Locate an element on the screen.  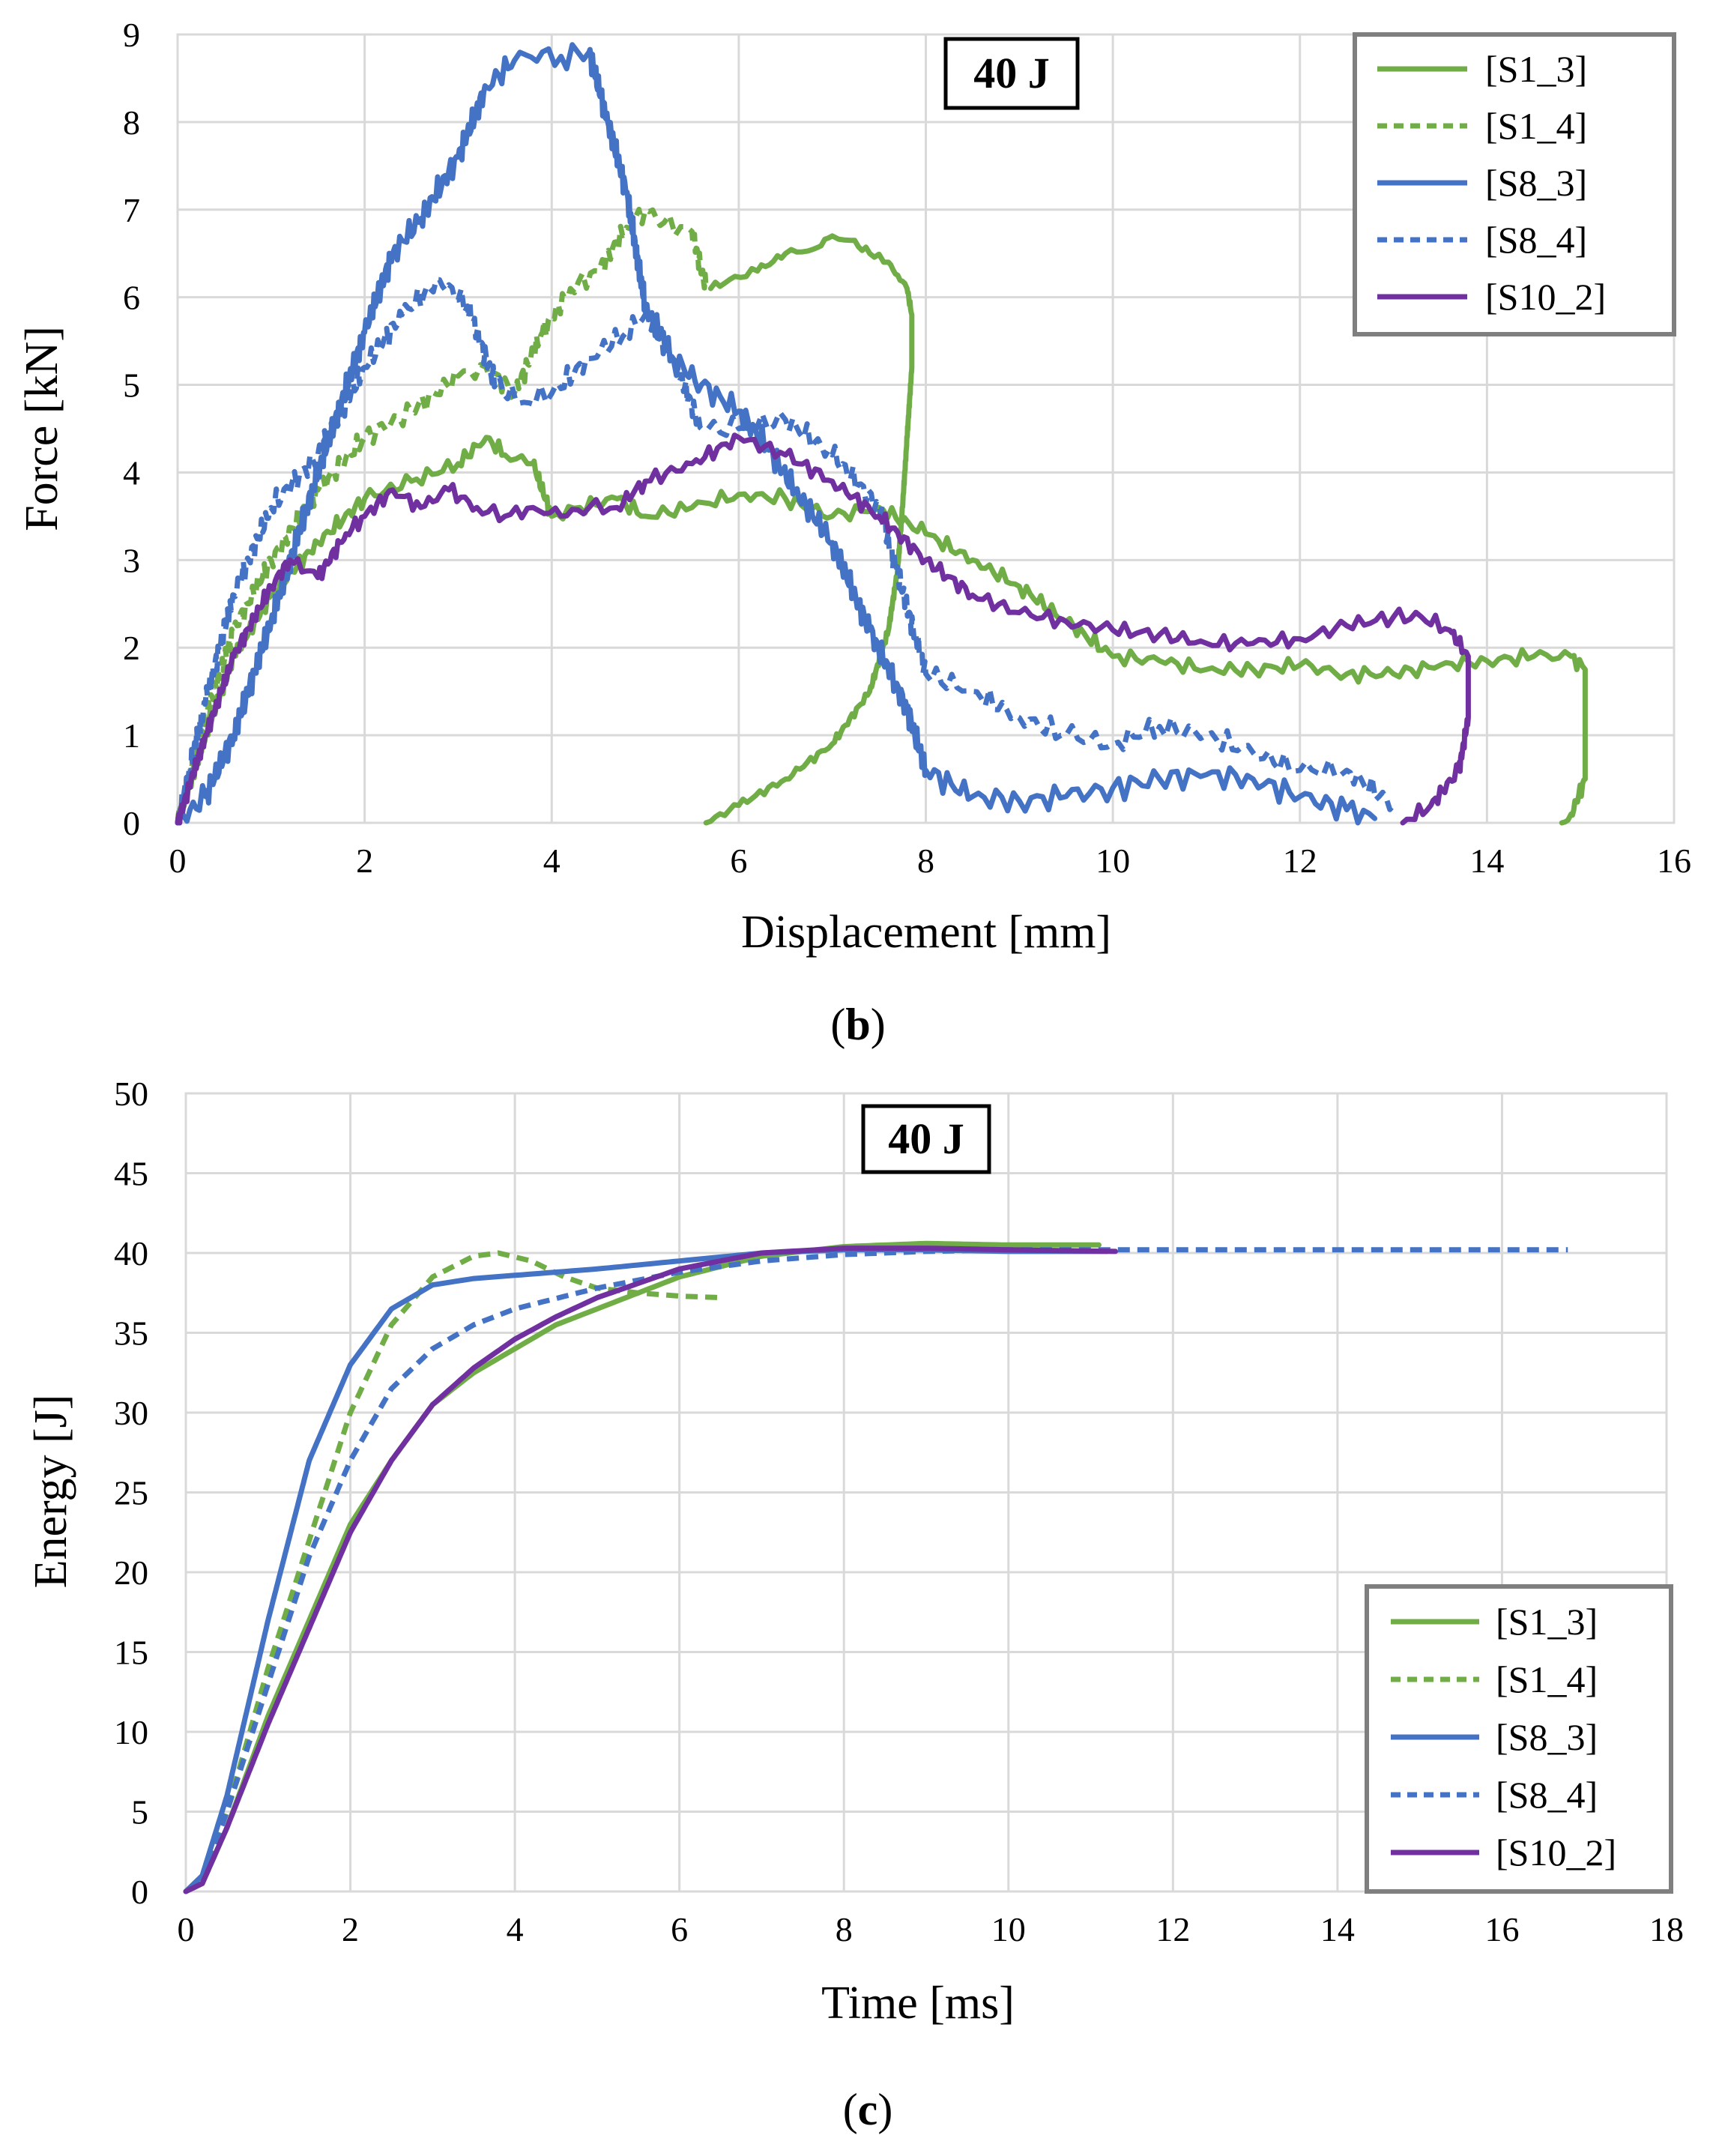
caption-letter: b is located at coordinates (857, 1024).